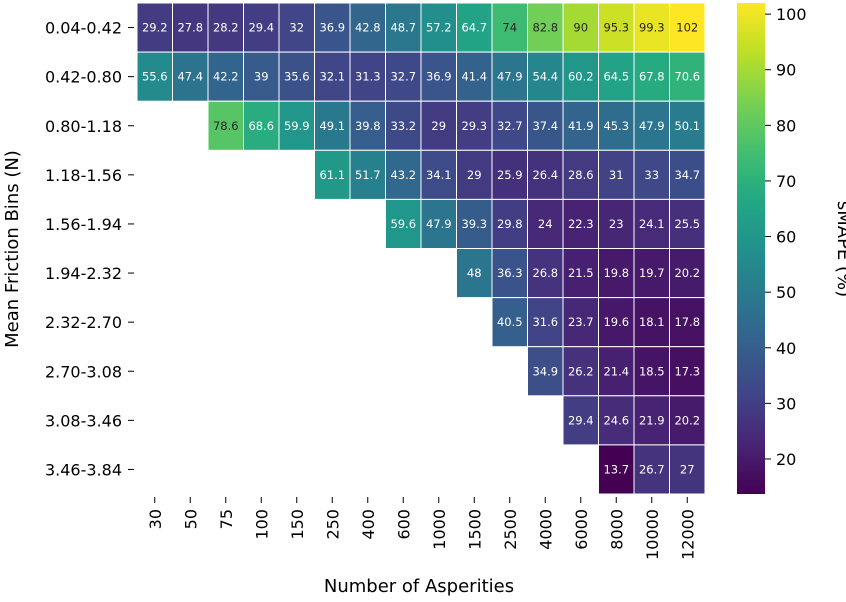 The image size is (846, 602). I want to click on colorbar-tick-label: 20, so click(786, 459).